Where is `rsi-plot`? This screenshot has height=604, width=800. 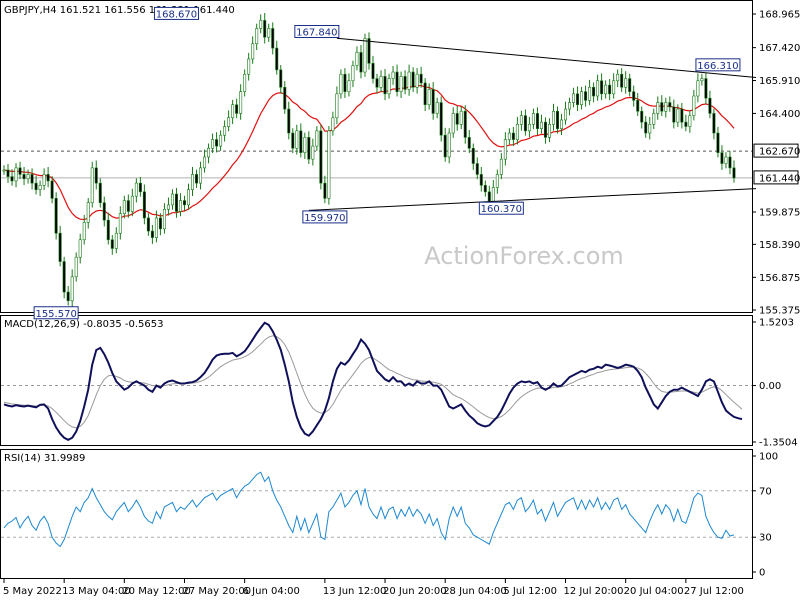
rsi-plot is located at coordinates (376, 509).